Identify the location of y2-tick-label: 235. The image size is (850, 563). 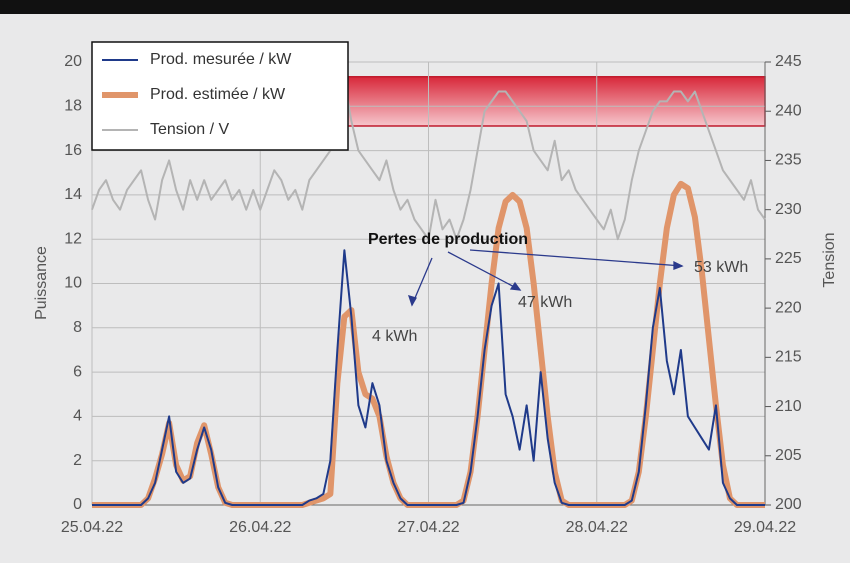
(788, 160).